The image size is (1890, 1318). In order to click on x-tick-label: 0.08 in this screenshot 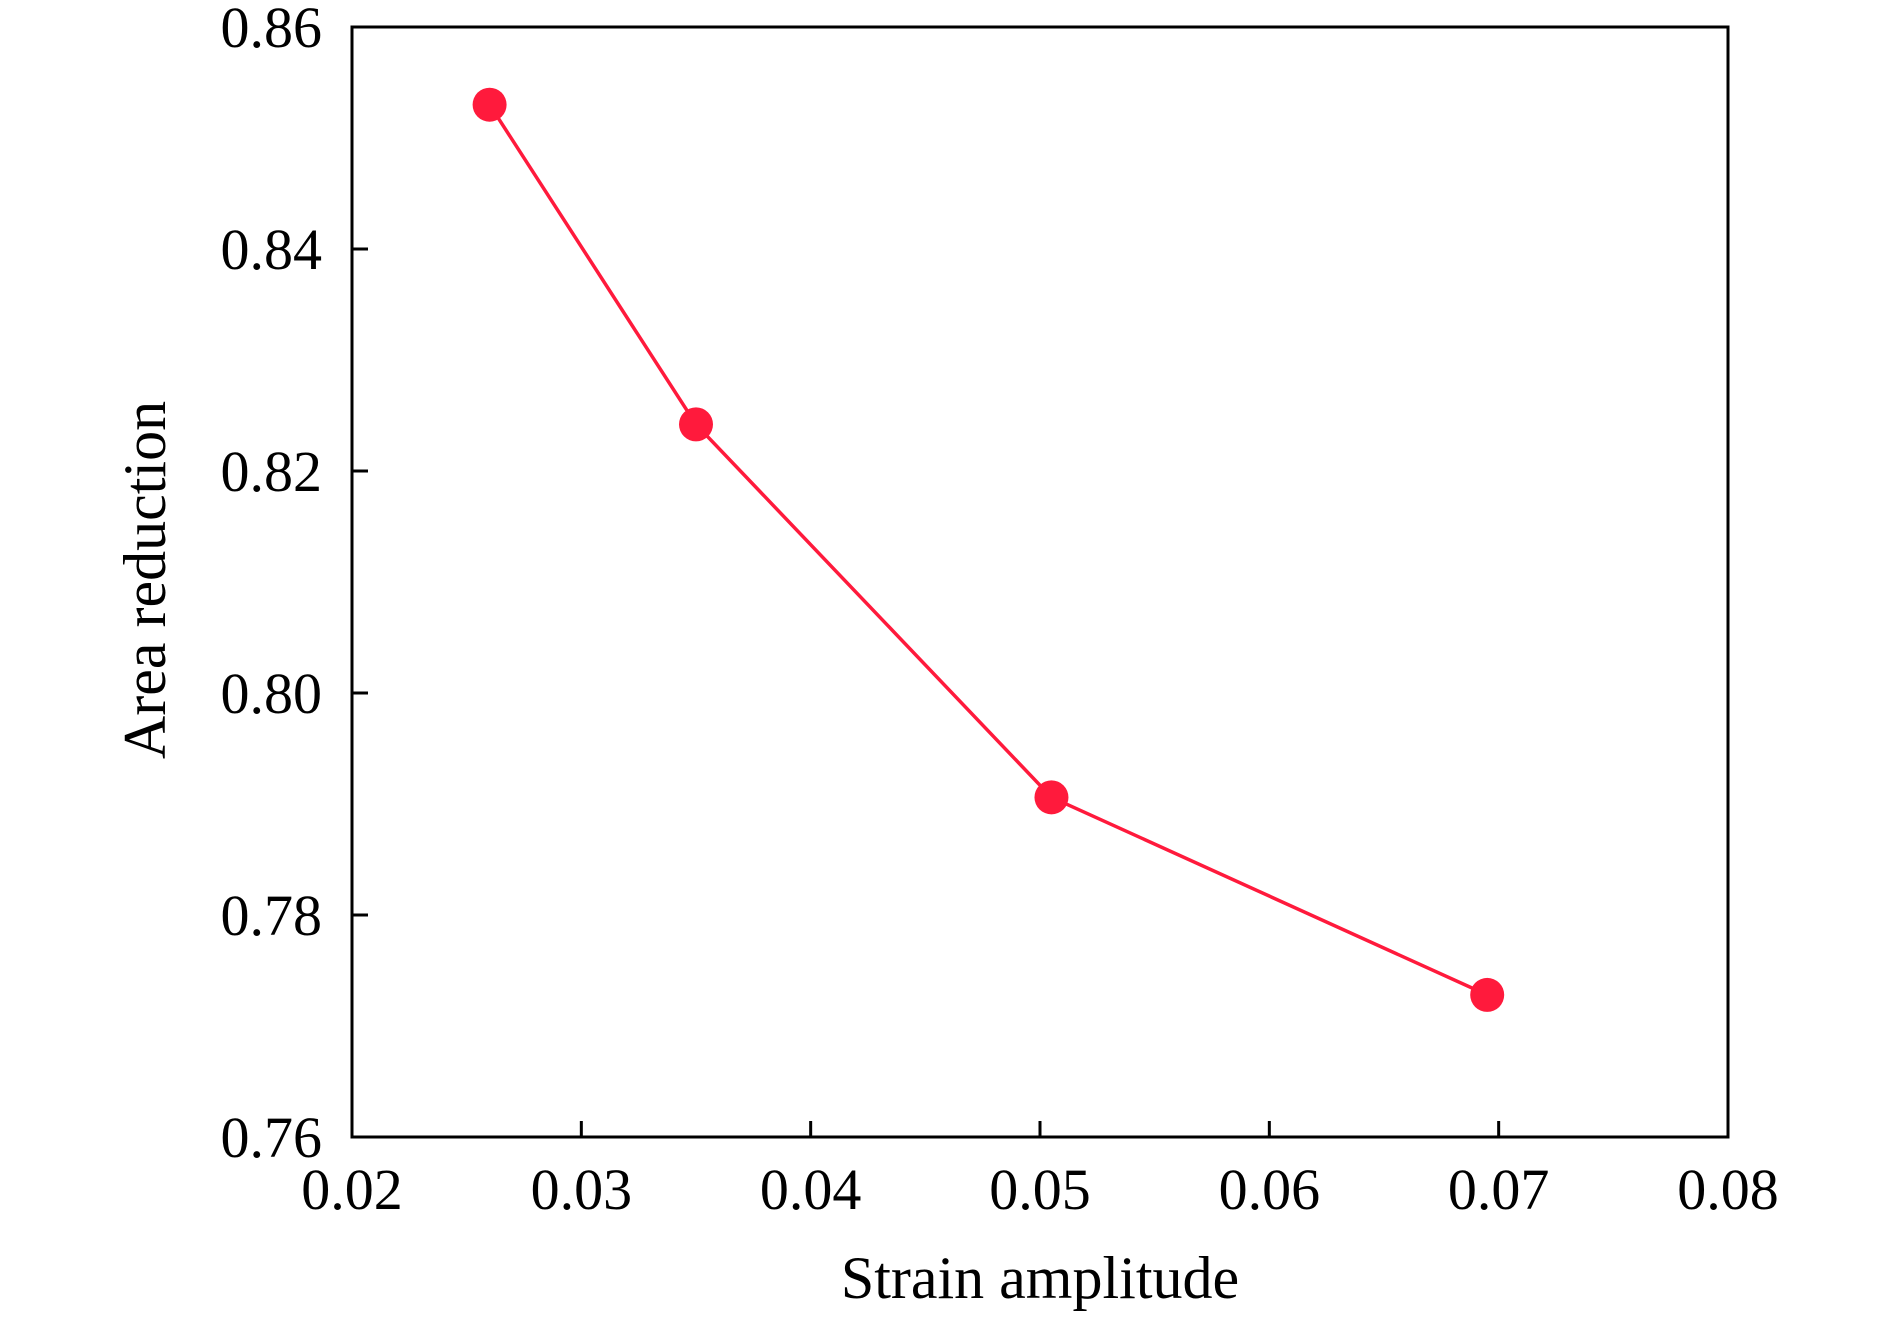, I will do `click(1728, 1189)`.